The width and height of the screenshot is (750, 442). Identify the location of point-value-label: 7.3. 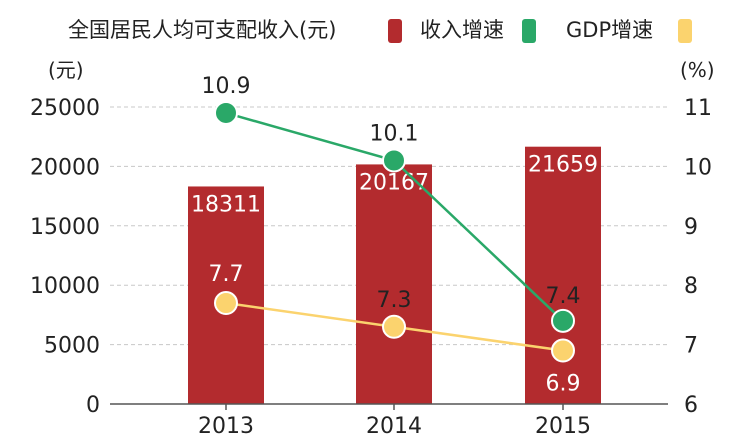
(394, 300).